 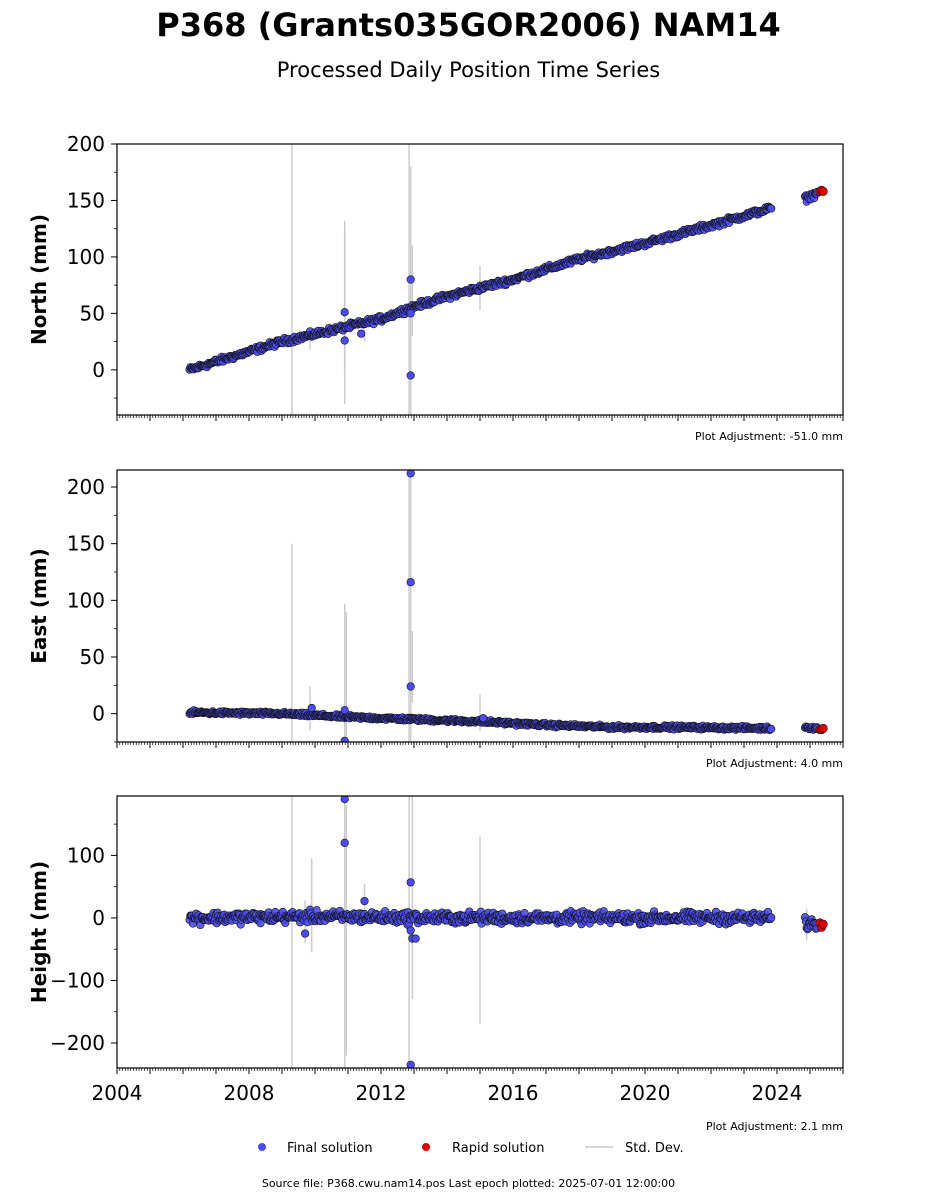 I want to click on plot-adjustment-note: Plot Adjustment: 2.1 mm, so click(x=774, y=1126).